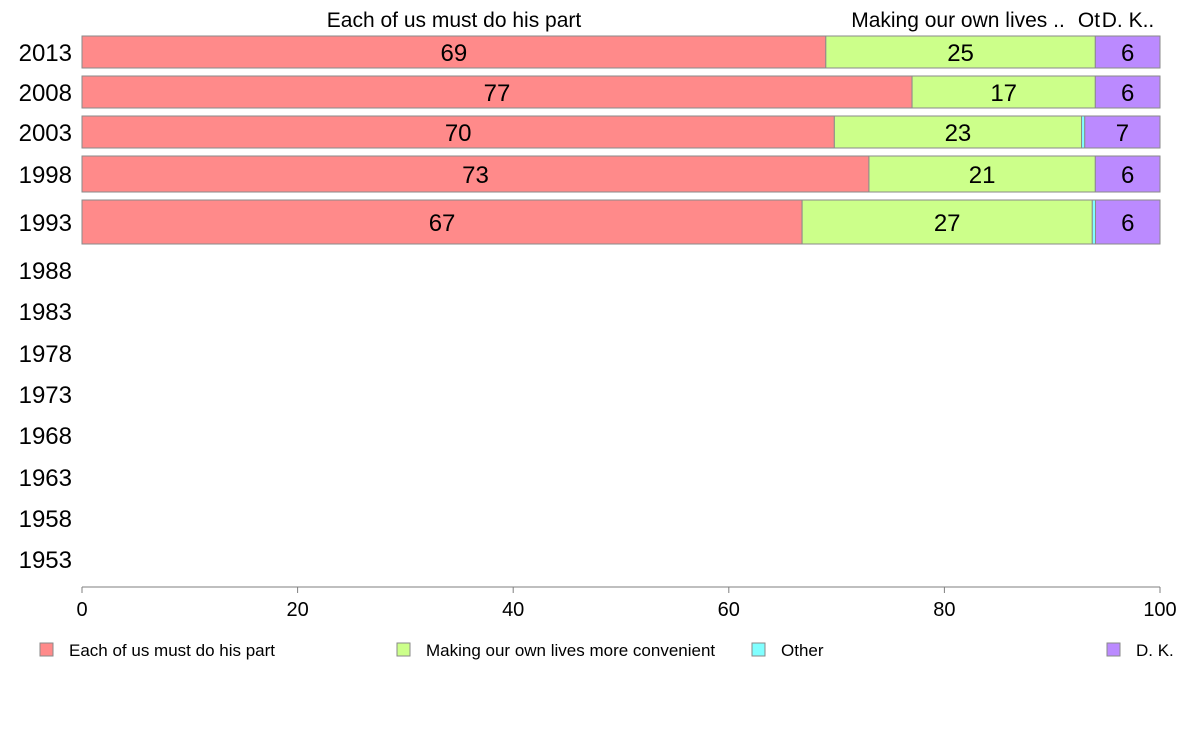 The height and width of the screenshot is (736, 1188). Describe the element at coordinates (45, 312) in the screenshot. I see `year-label-1983: 1983` at that location.